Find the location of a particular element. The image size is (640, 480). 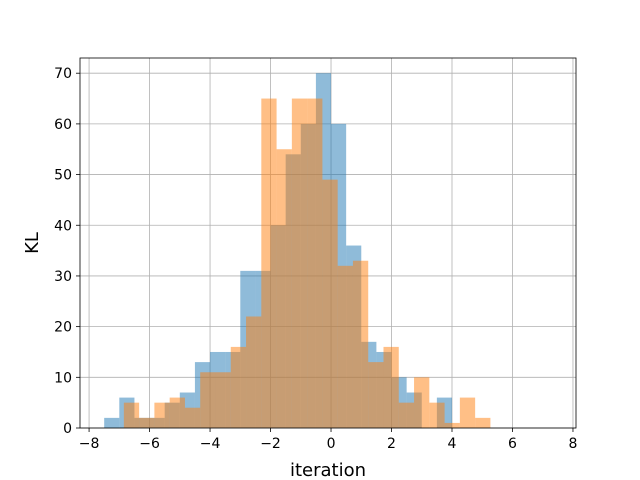

x-tick-label: 2 is located at coordinates (391, 444).